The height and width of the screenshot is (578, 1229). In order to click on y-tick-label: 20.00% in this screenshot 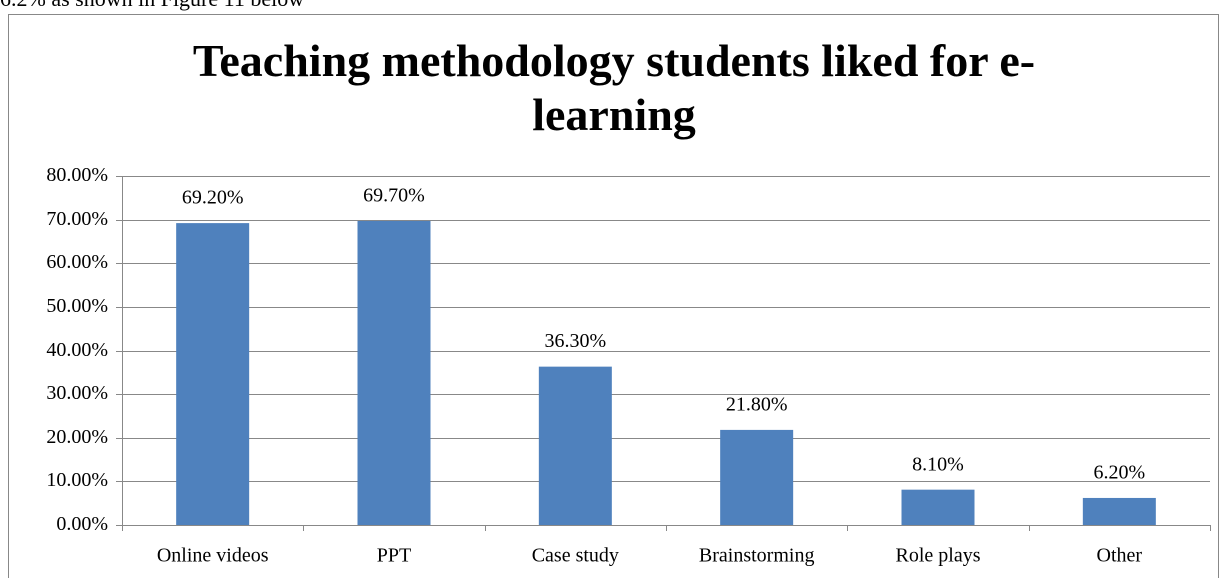, I will do `click(77, 437)`.